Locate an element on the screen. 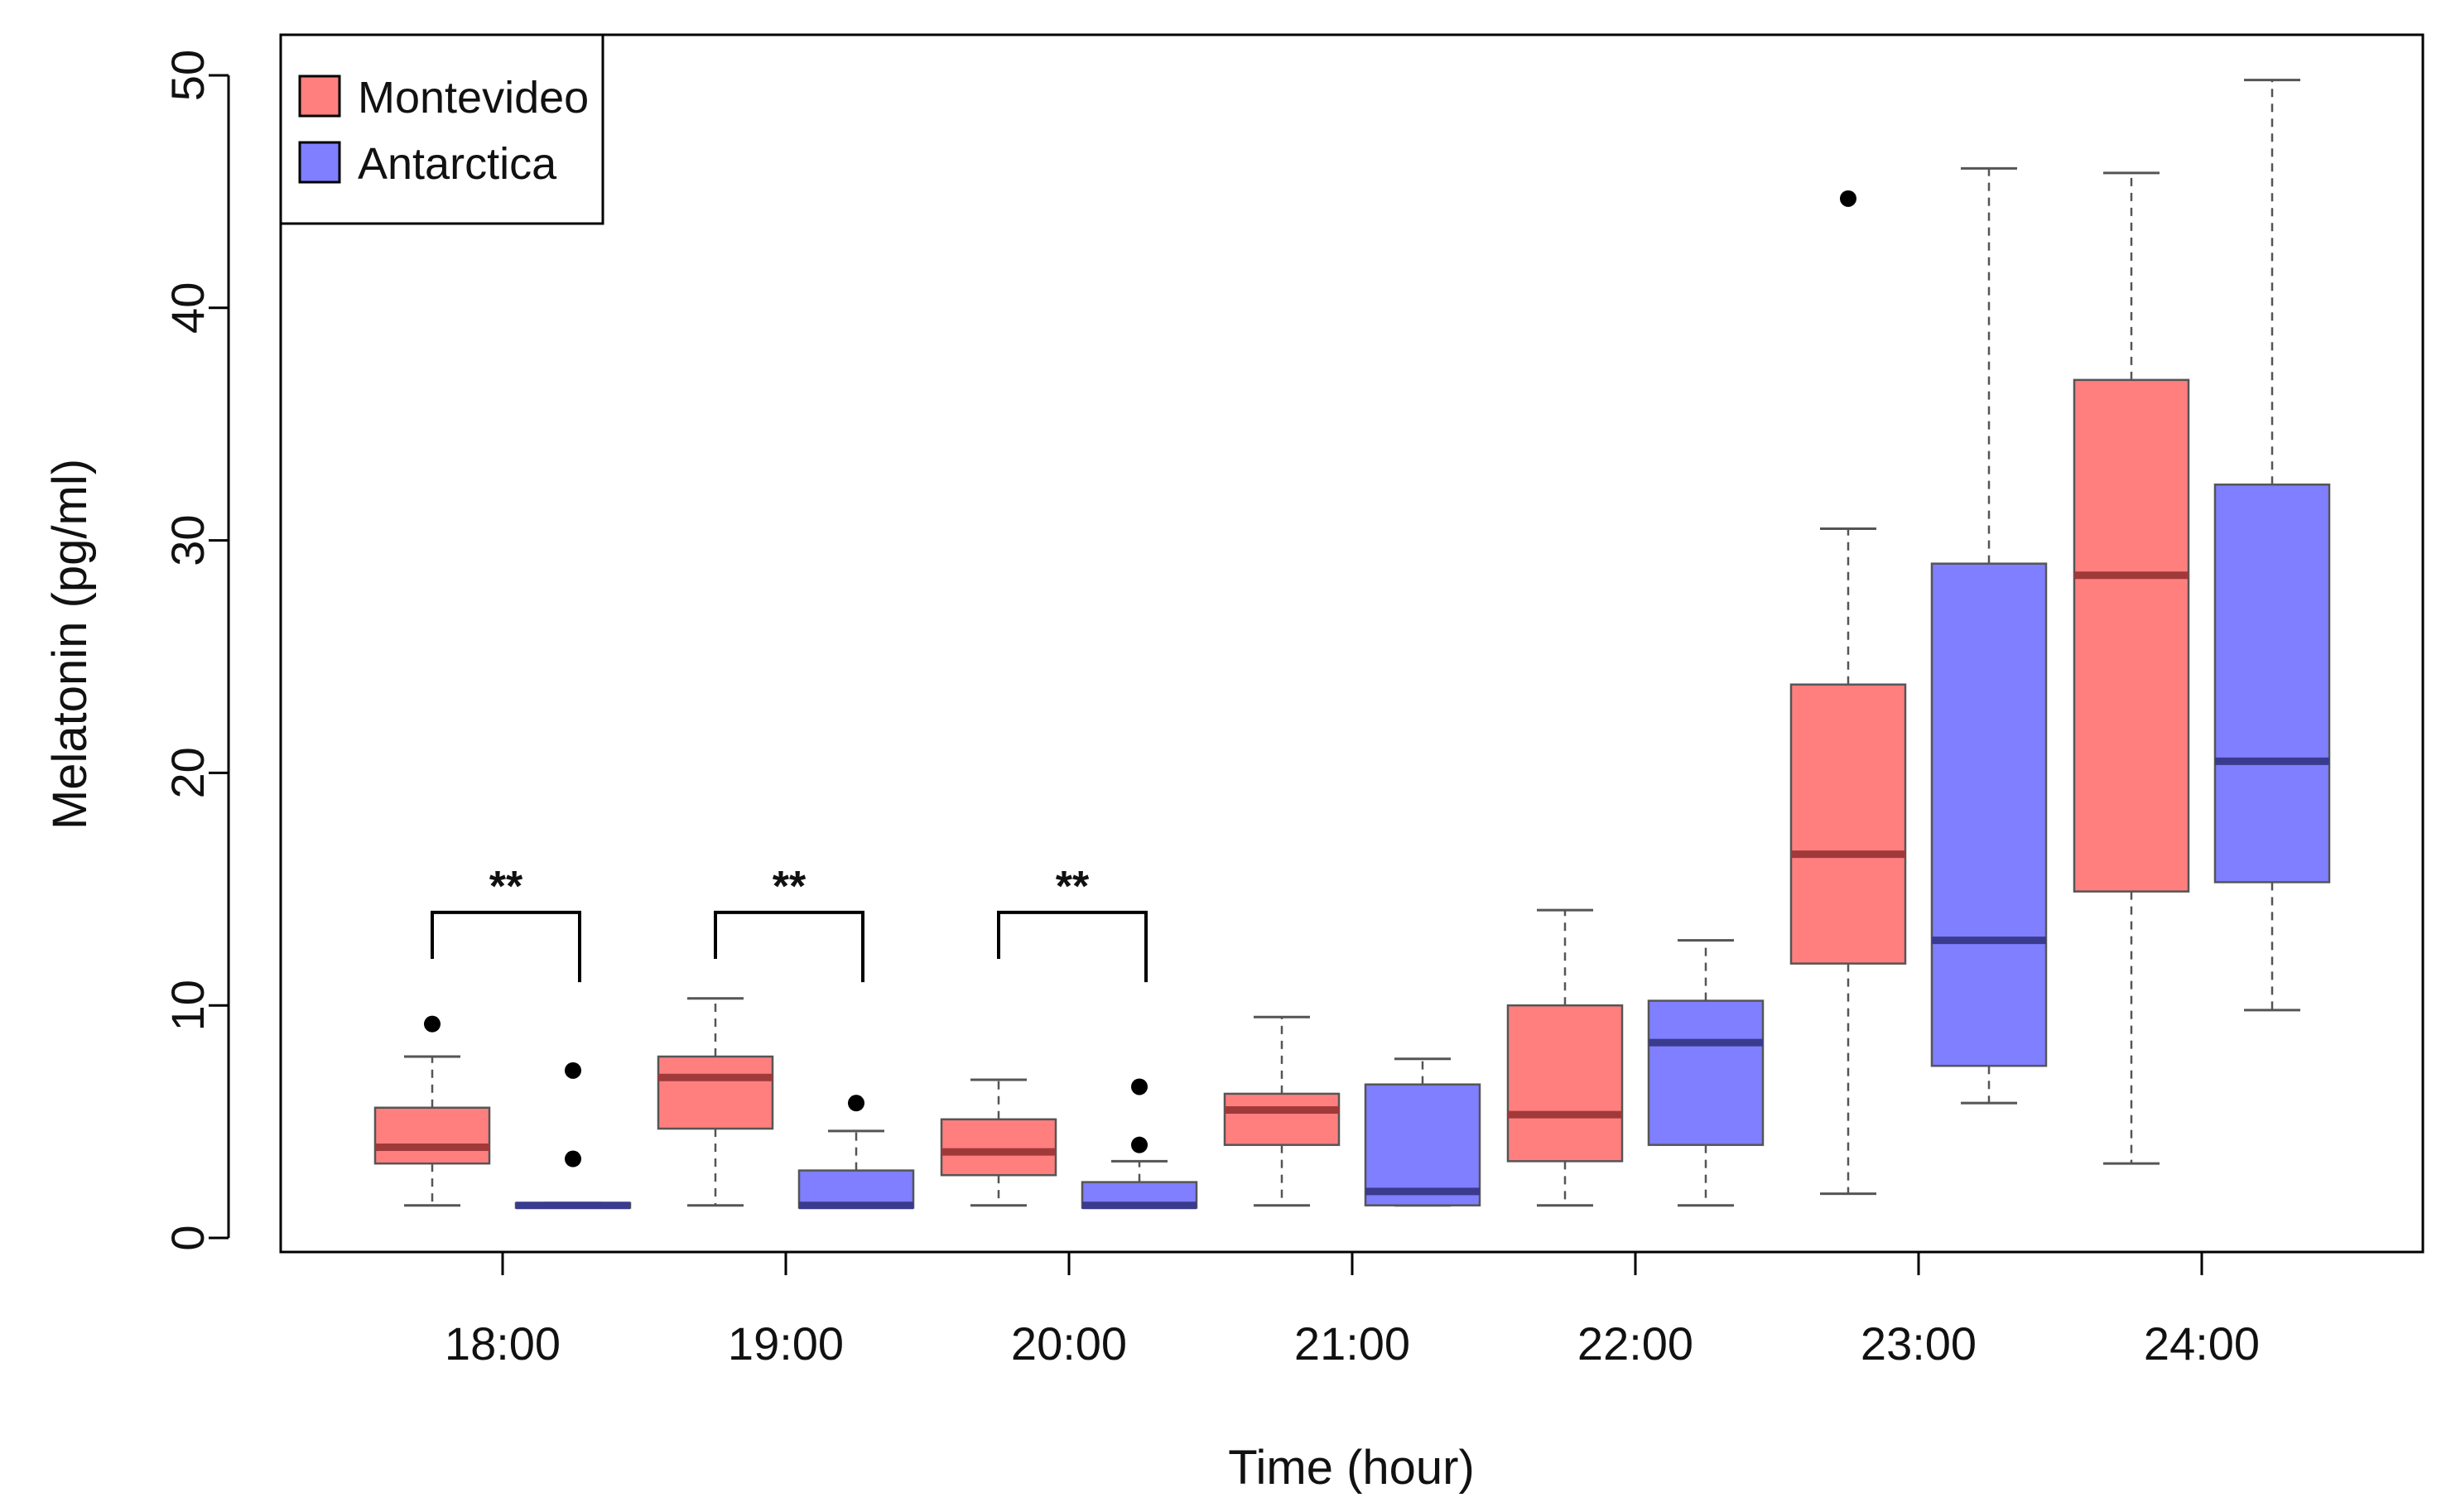  y-tick-label: 0 is located at coordinates (187, 1237).